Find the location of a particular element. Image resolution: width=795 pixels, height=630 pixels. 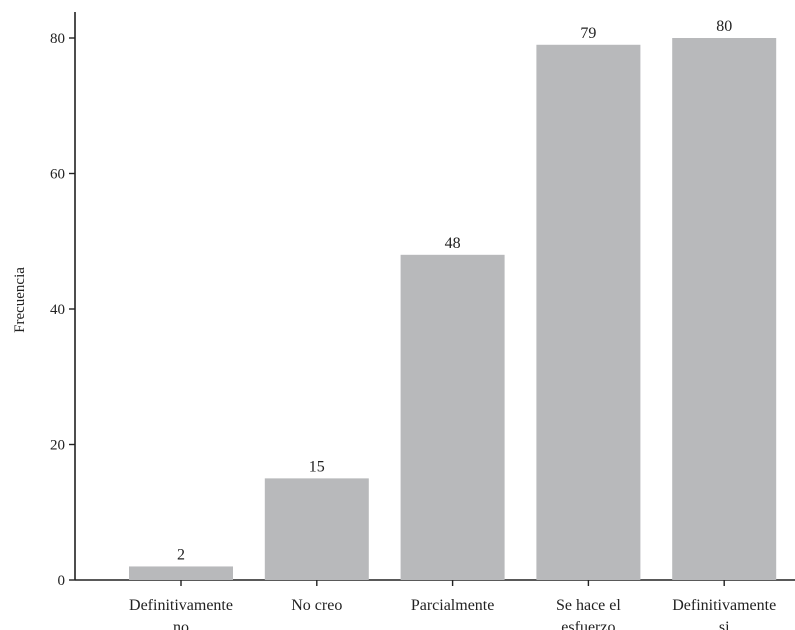

bar-value-label: 15 is located at coordinates (317, 466).